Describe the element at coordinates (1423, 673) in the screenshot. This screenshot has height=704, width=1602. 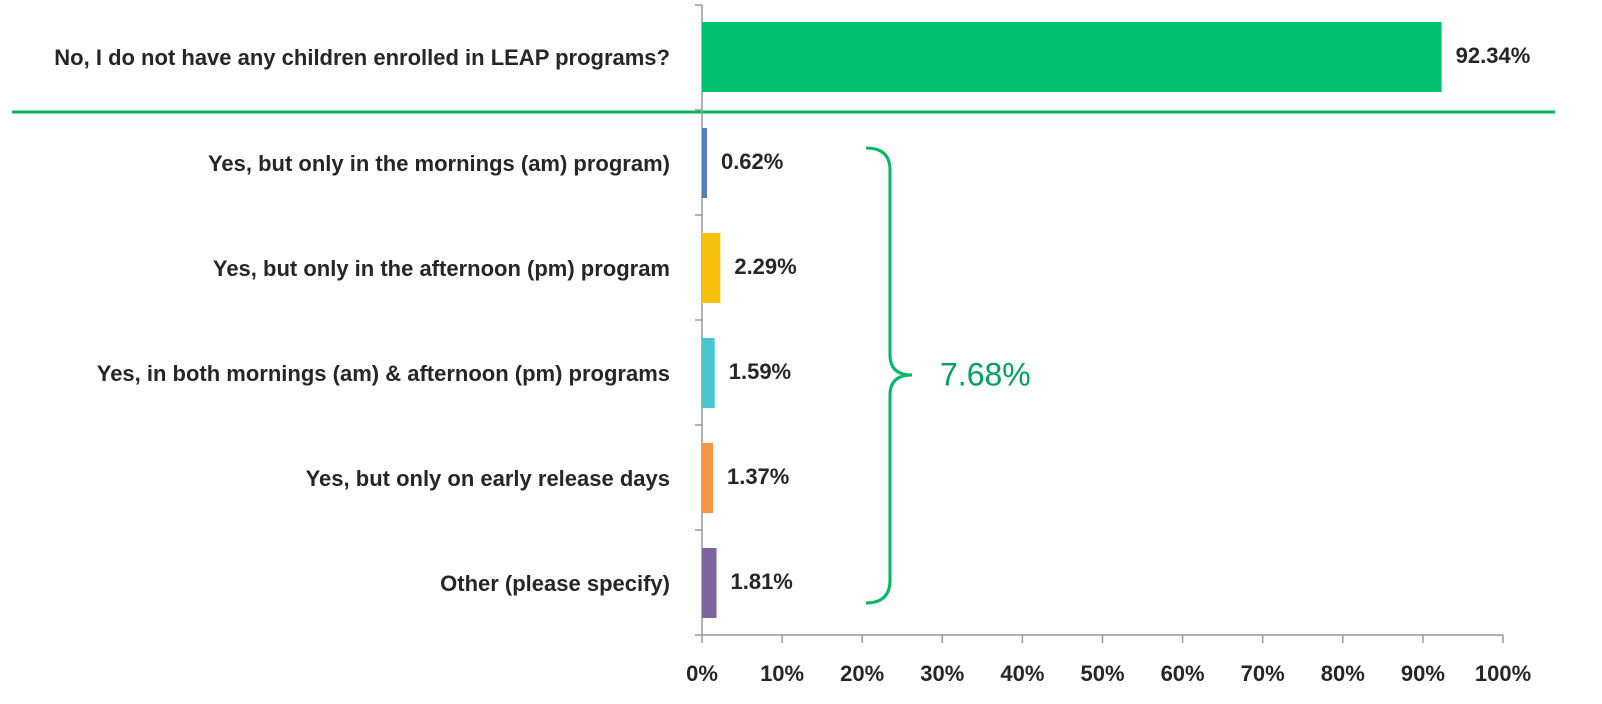
I see `x-tick-label: 90%` at that location.